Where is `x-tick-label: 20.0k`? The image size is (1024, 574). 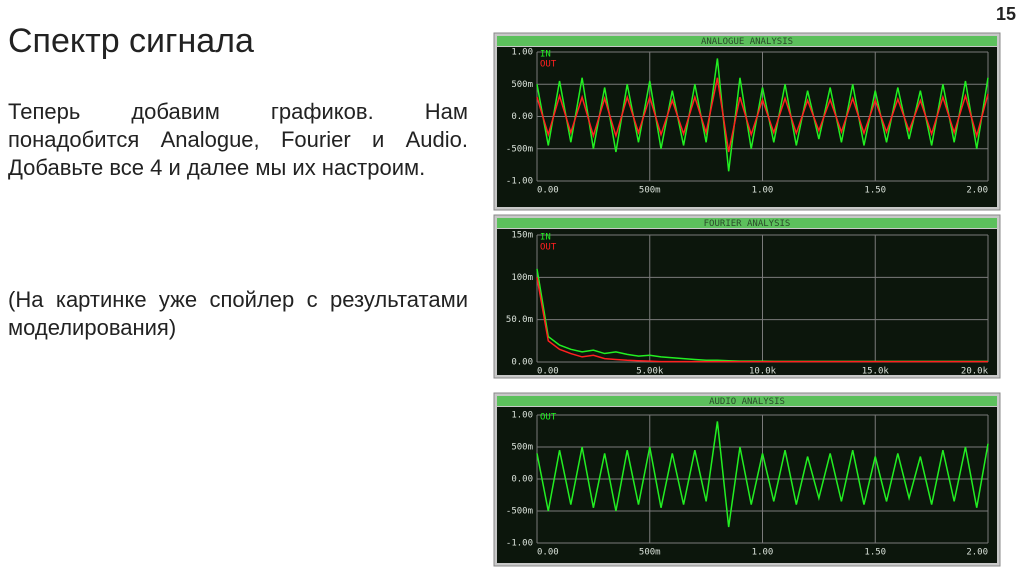
x-tick-label: 20.0k is located at coordinates (975, 372).